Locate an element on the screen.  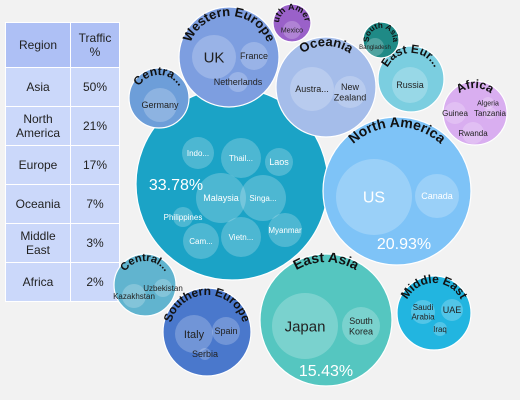
child-bubble-spain is located at coordinates (226, 331).